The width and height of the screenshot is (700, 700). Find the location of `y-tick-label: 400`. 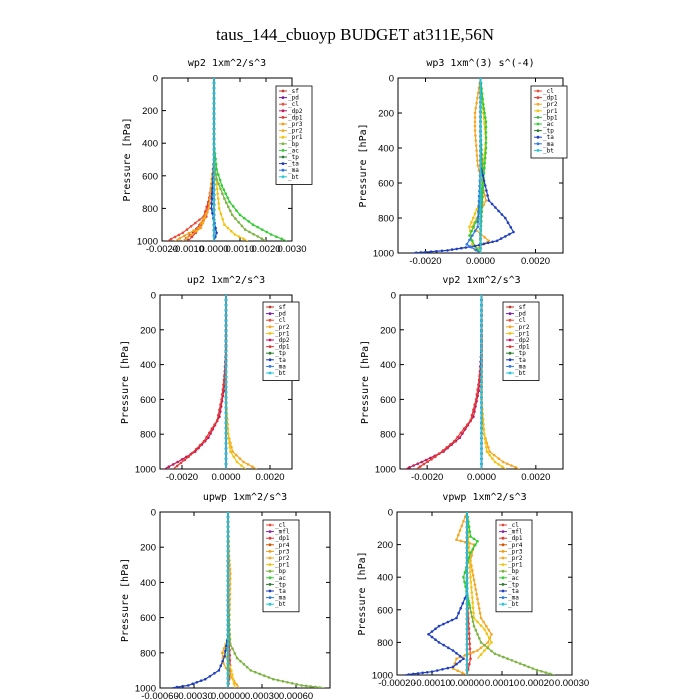

y-tick-label: 400 is located at coordinates (150, 144).